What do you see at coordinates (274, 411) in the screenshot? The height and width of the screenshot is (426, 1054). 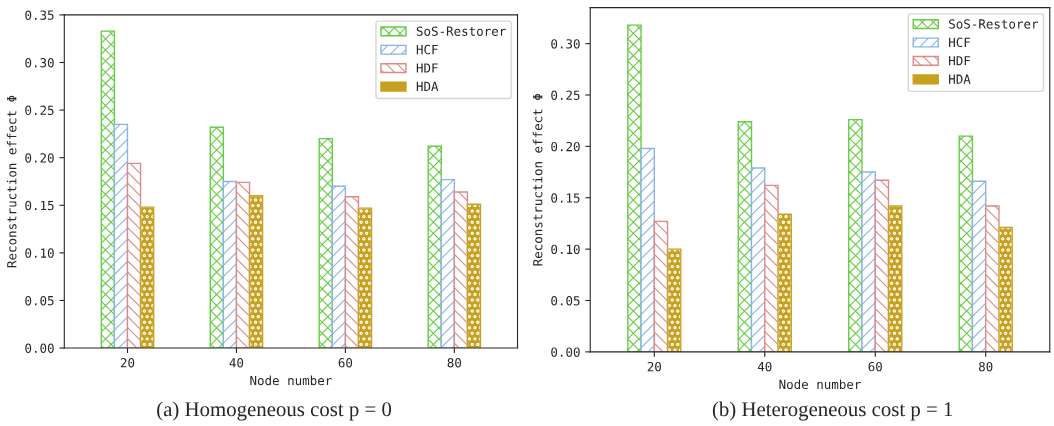 I see `text: (a) Homogeneous cost p = 0` at bounding box center [274, 411].